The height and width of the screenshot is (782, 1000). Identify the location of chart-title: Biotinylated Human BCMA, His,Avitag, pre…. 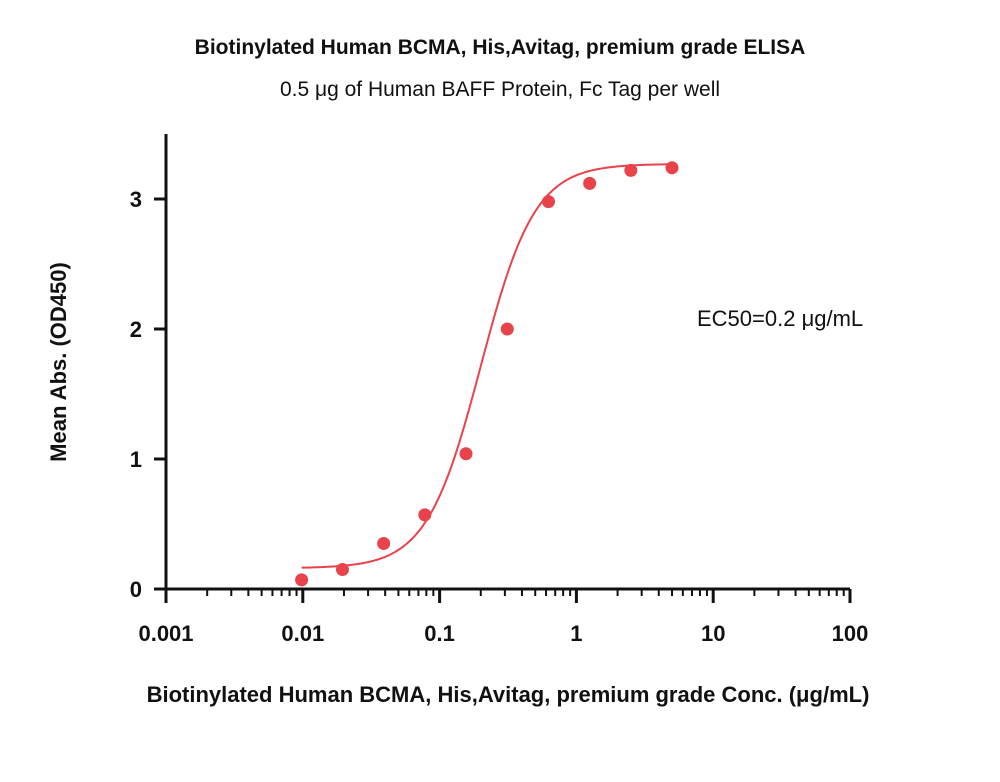
(500, 47).